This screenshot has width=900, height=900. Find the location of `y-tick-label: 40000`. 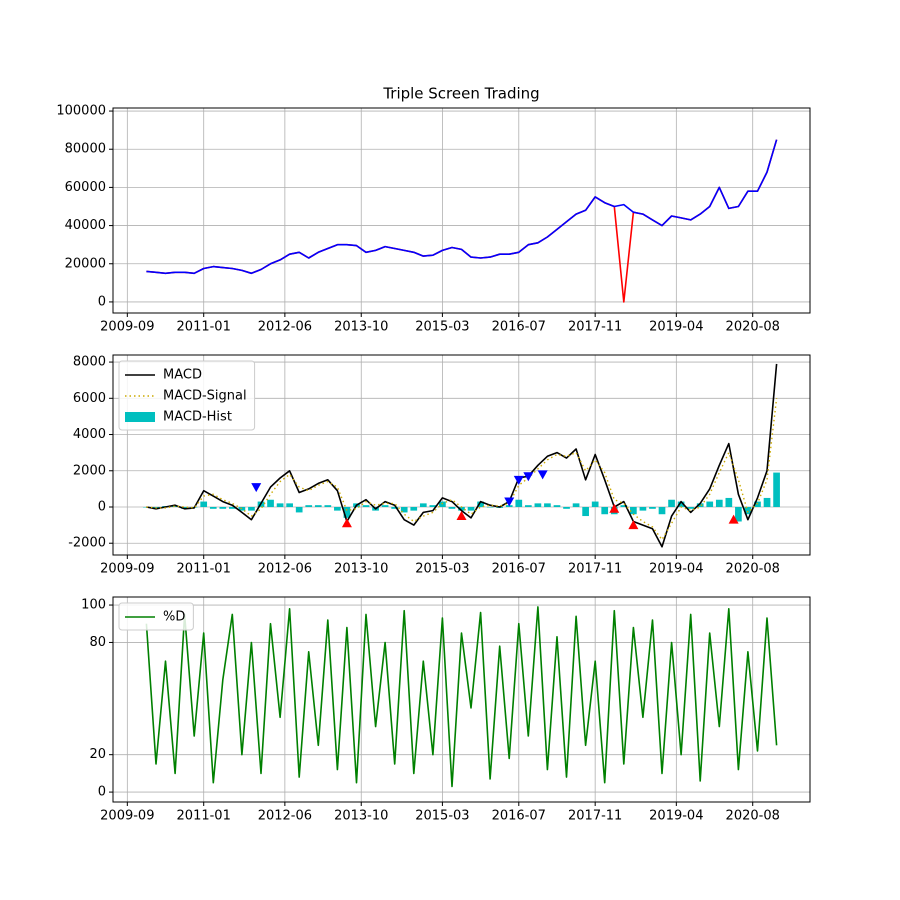

y-tick-label: 40000 is located at coordinates (85, 225).